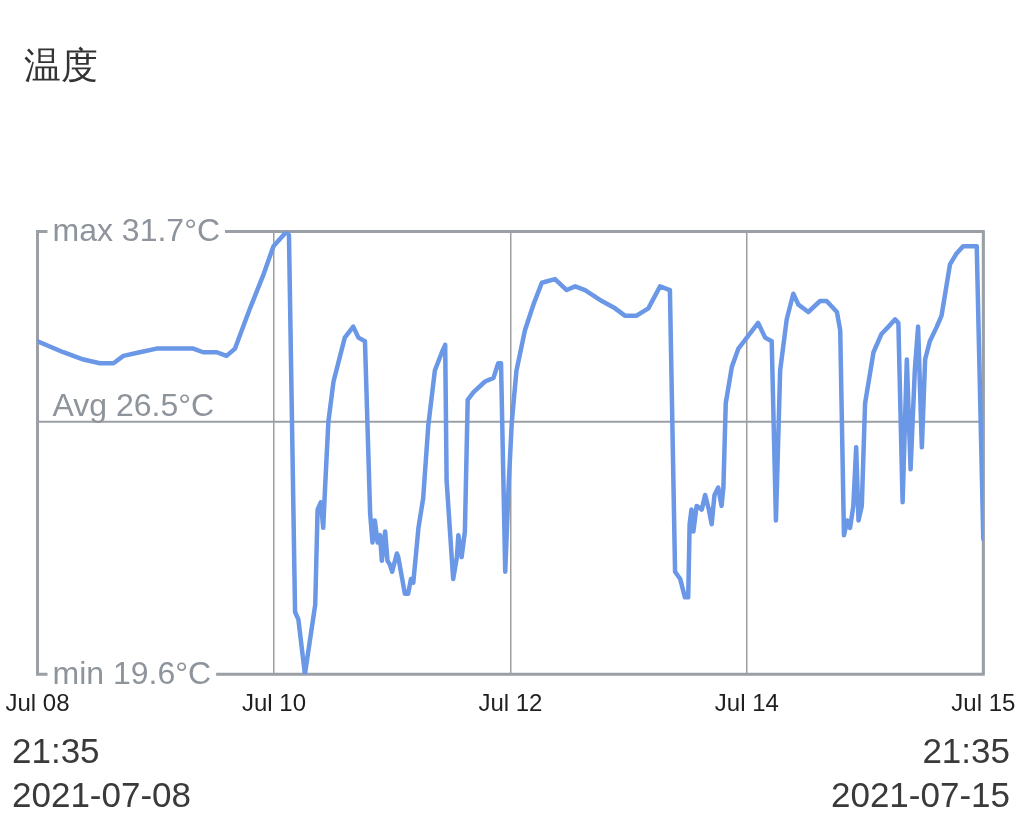 This screenshot has width=1024, height=827. I want to click on annotation: max, so click(82, 230).